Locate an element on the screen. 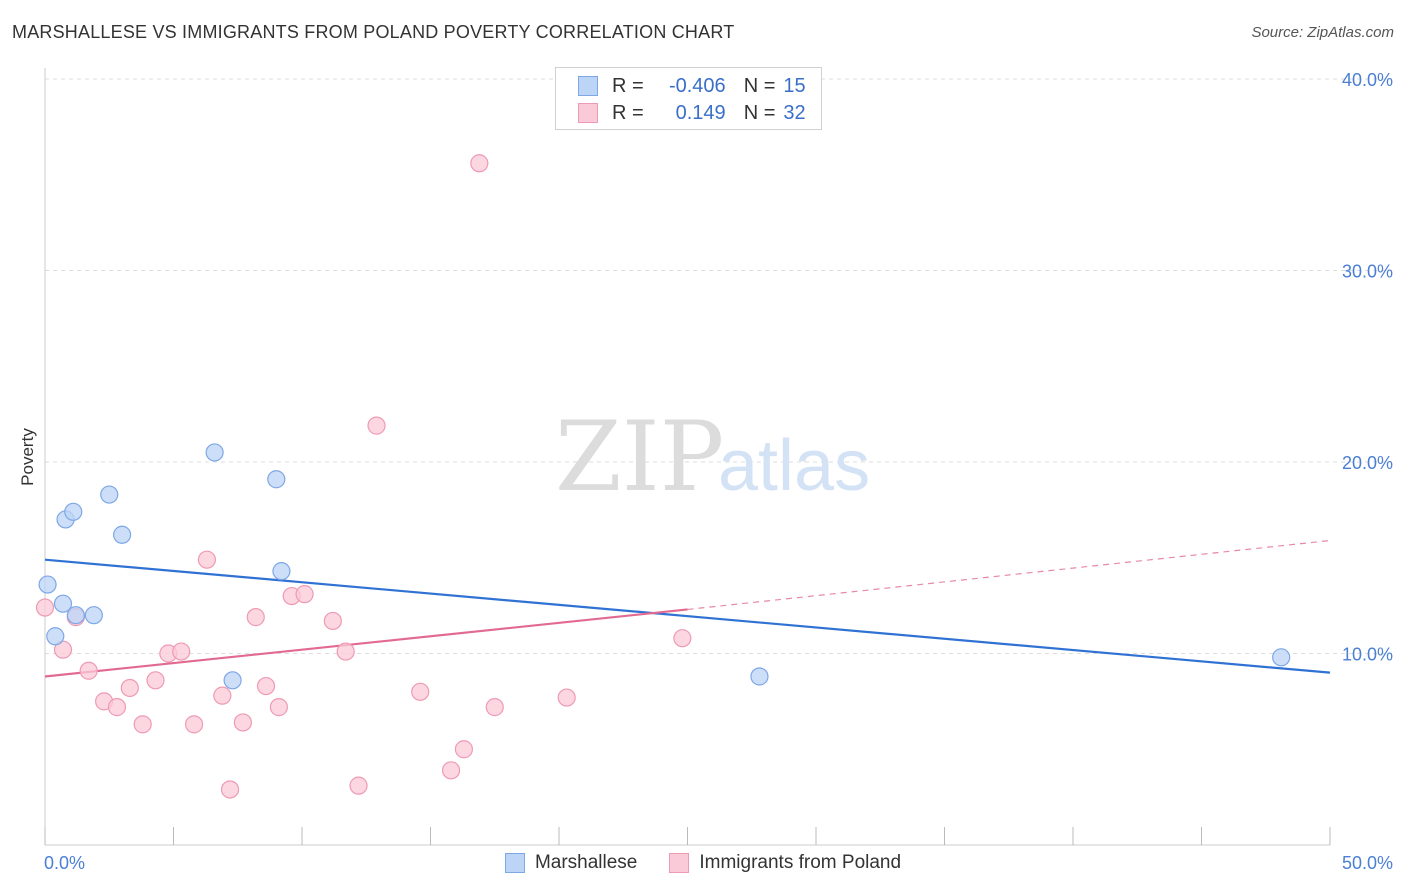  watermark-atlas: atlas is located at coordinates (794, 466).